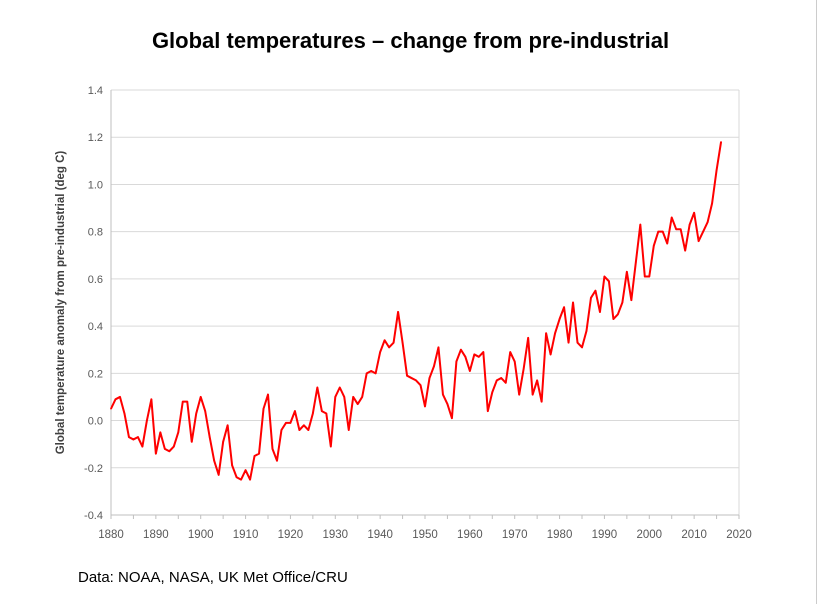 The height and width of the screenshot is (604, 821). Describe the element at coordinates (95, 374) in the screenshot. I see `y-tick-label: 0.2` at that location.